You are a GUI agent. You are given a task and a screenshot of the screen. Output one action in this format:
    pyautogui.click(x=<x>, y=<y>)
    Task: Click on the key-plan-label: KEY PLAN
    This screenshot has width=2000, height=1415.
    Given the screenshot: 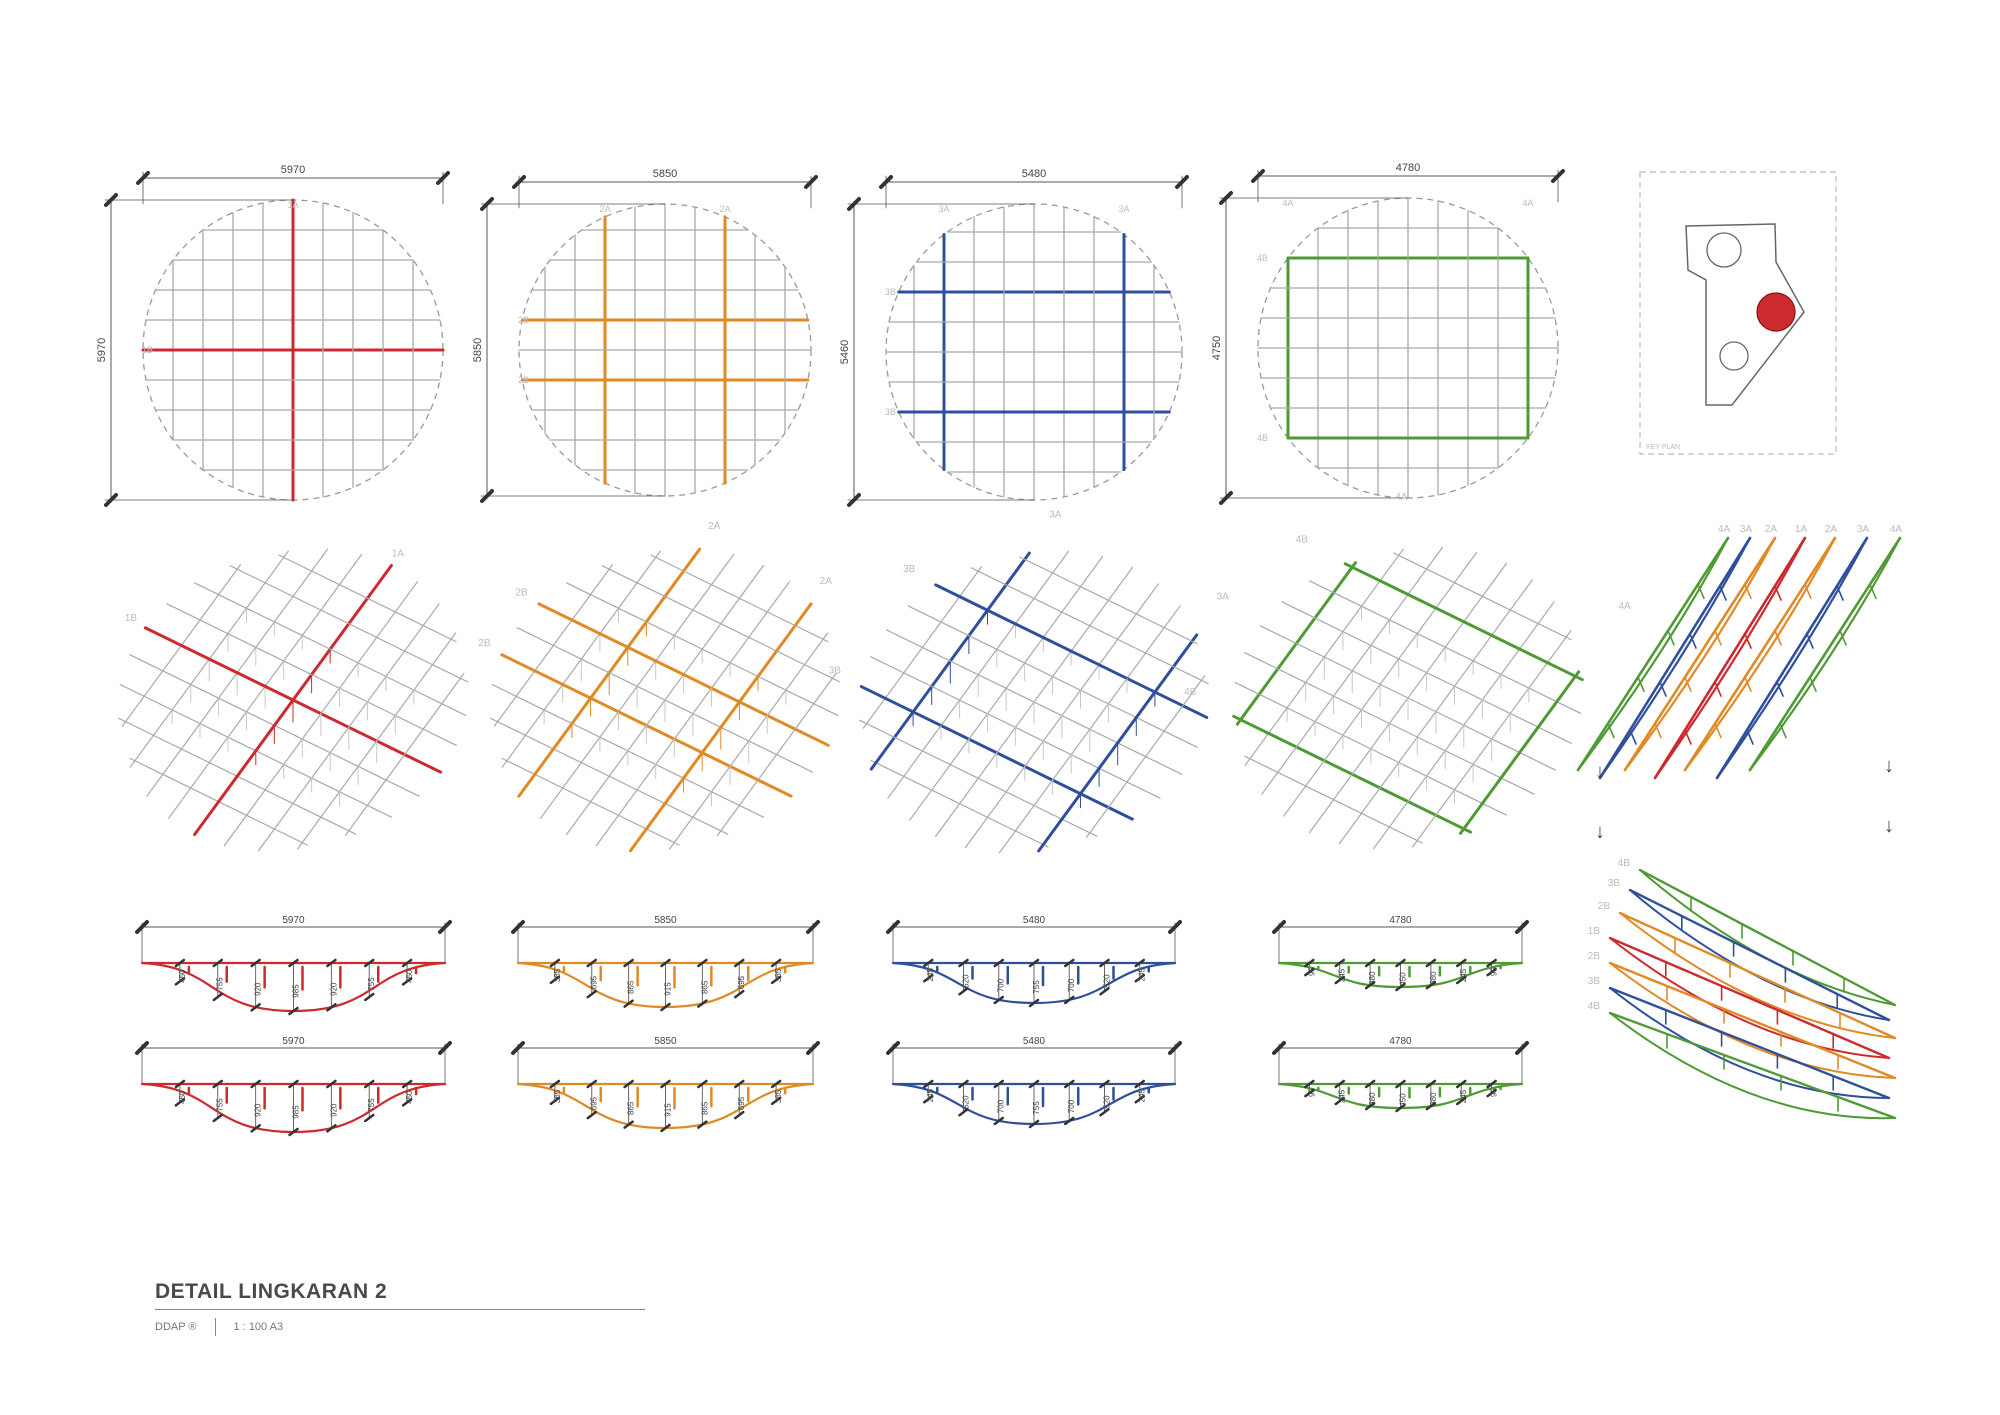 What is the action you would take?
    pyautogui.click(x=1663, y=447)
    